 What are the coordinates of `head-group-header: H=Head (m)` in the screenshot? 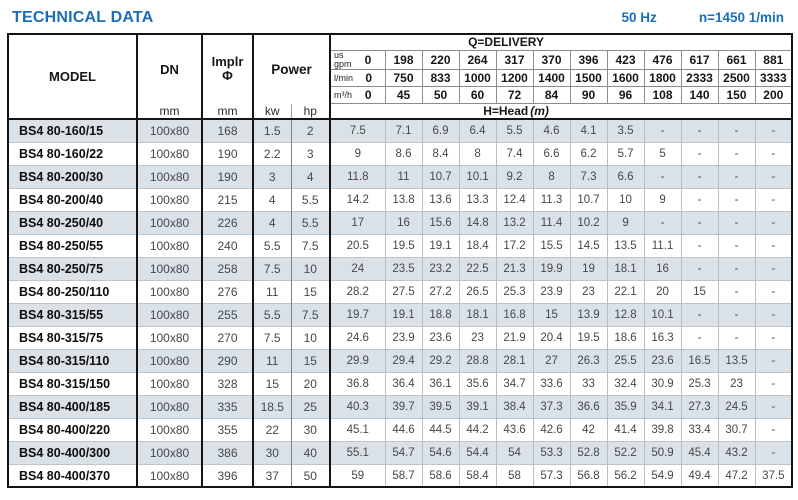 It's located at (561, 111).